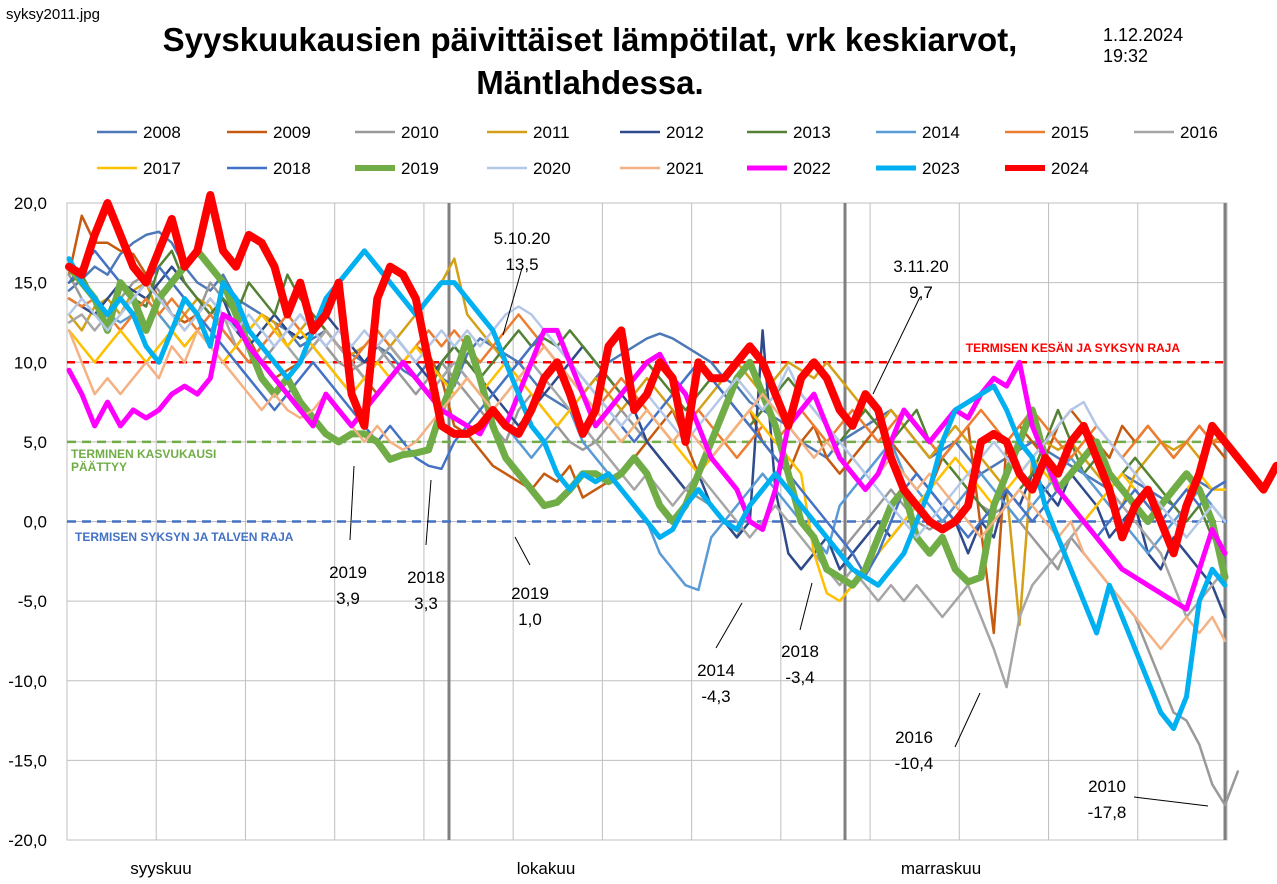 This screenshot has width=1277, height=884. I want to click on annotation-value: 3,3, so click(426, 603).